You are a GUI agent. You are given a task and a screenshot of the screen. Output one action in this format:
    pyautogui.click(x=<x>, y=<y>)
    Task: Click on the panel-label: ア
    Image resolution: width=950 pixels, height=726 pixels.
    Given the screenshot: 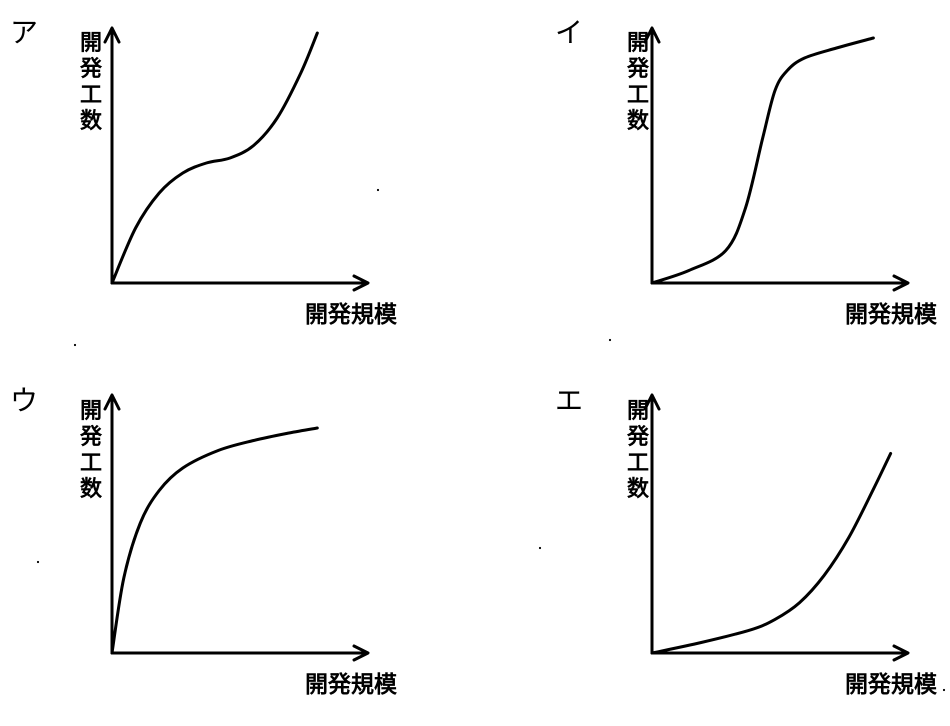 What is the action you would take?
    pyautogui.click(x=24, y=32)
    